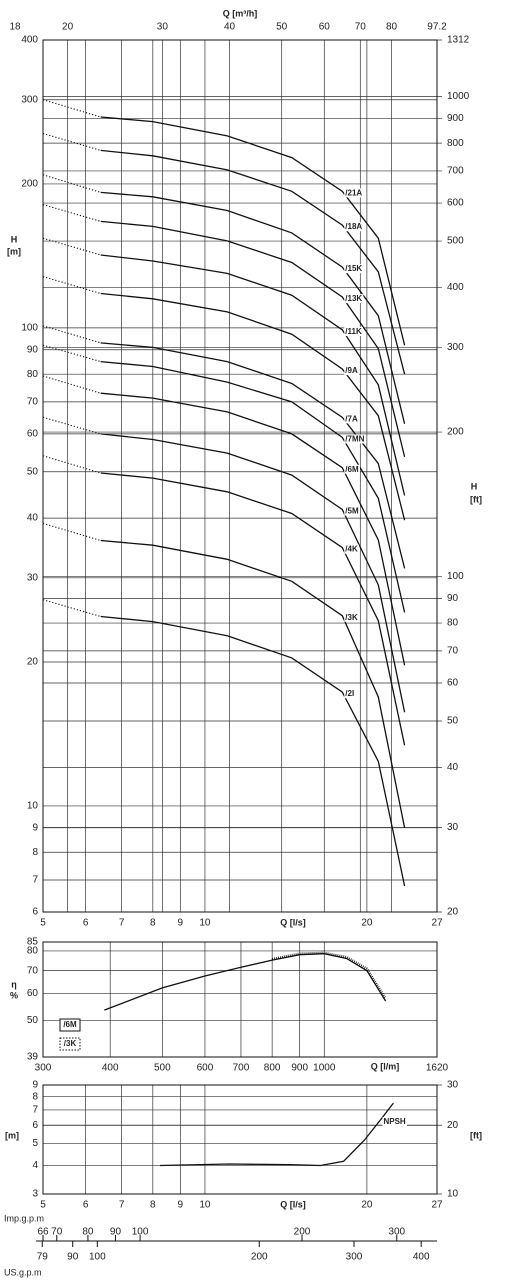  I want to click on curve-label: /5M, so click(352, 511).